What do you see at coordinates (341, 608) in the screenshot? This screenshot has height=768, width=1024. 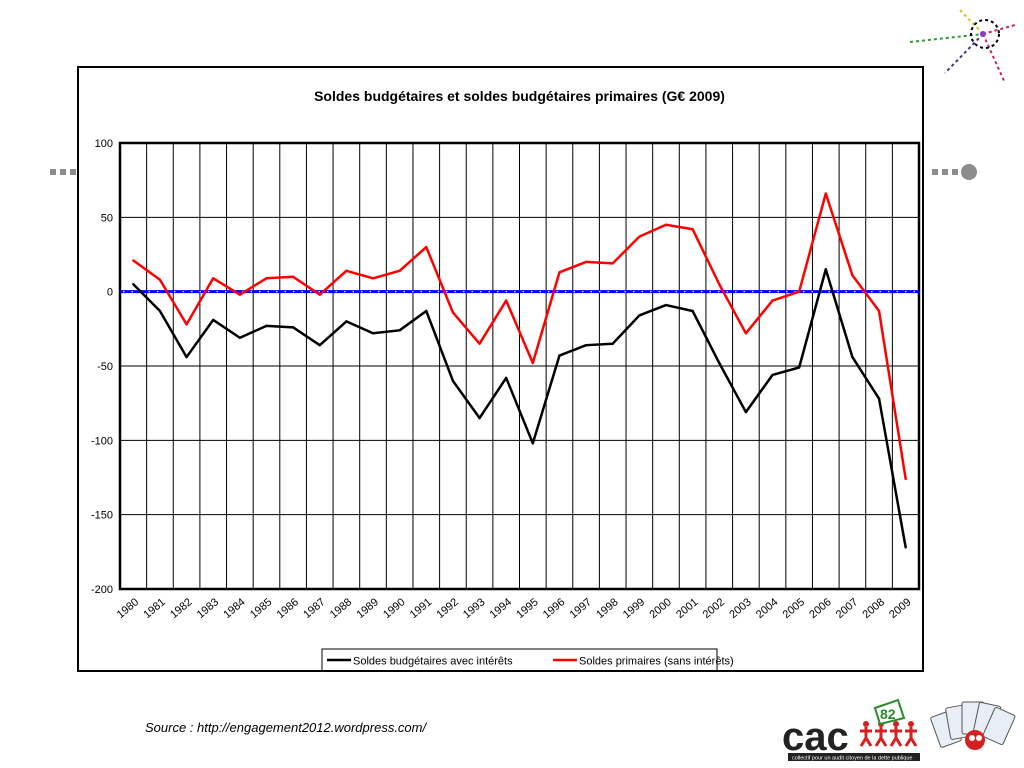 I see `x-tick-label: 1988` at bounding box center [341, 608].